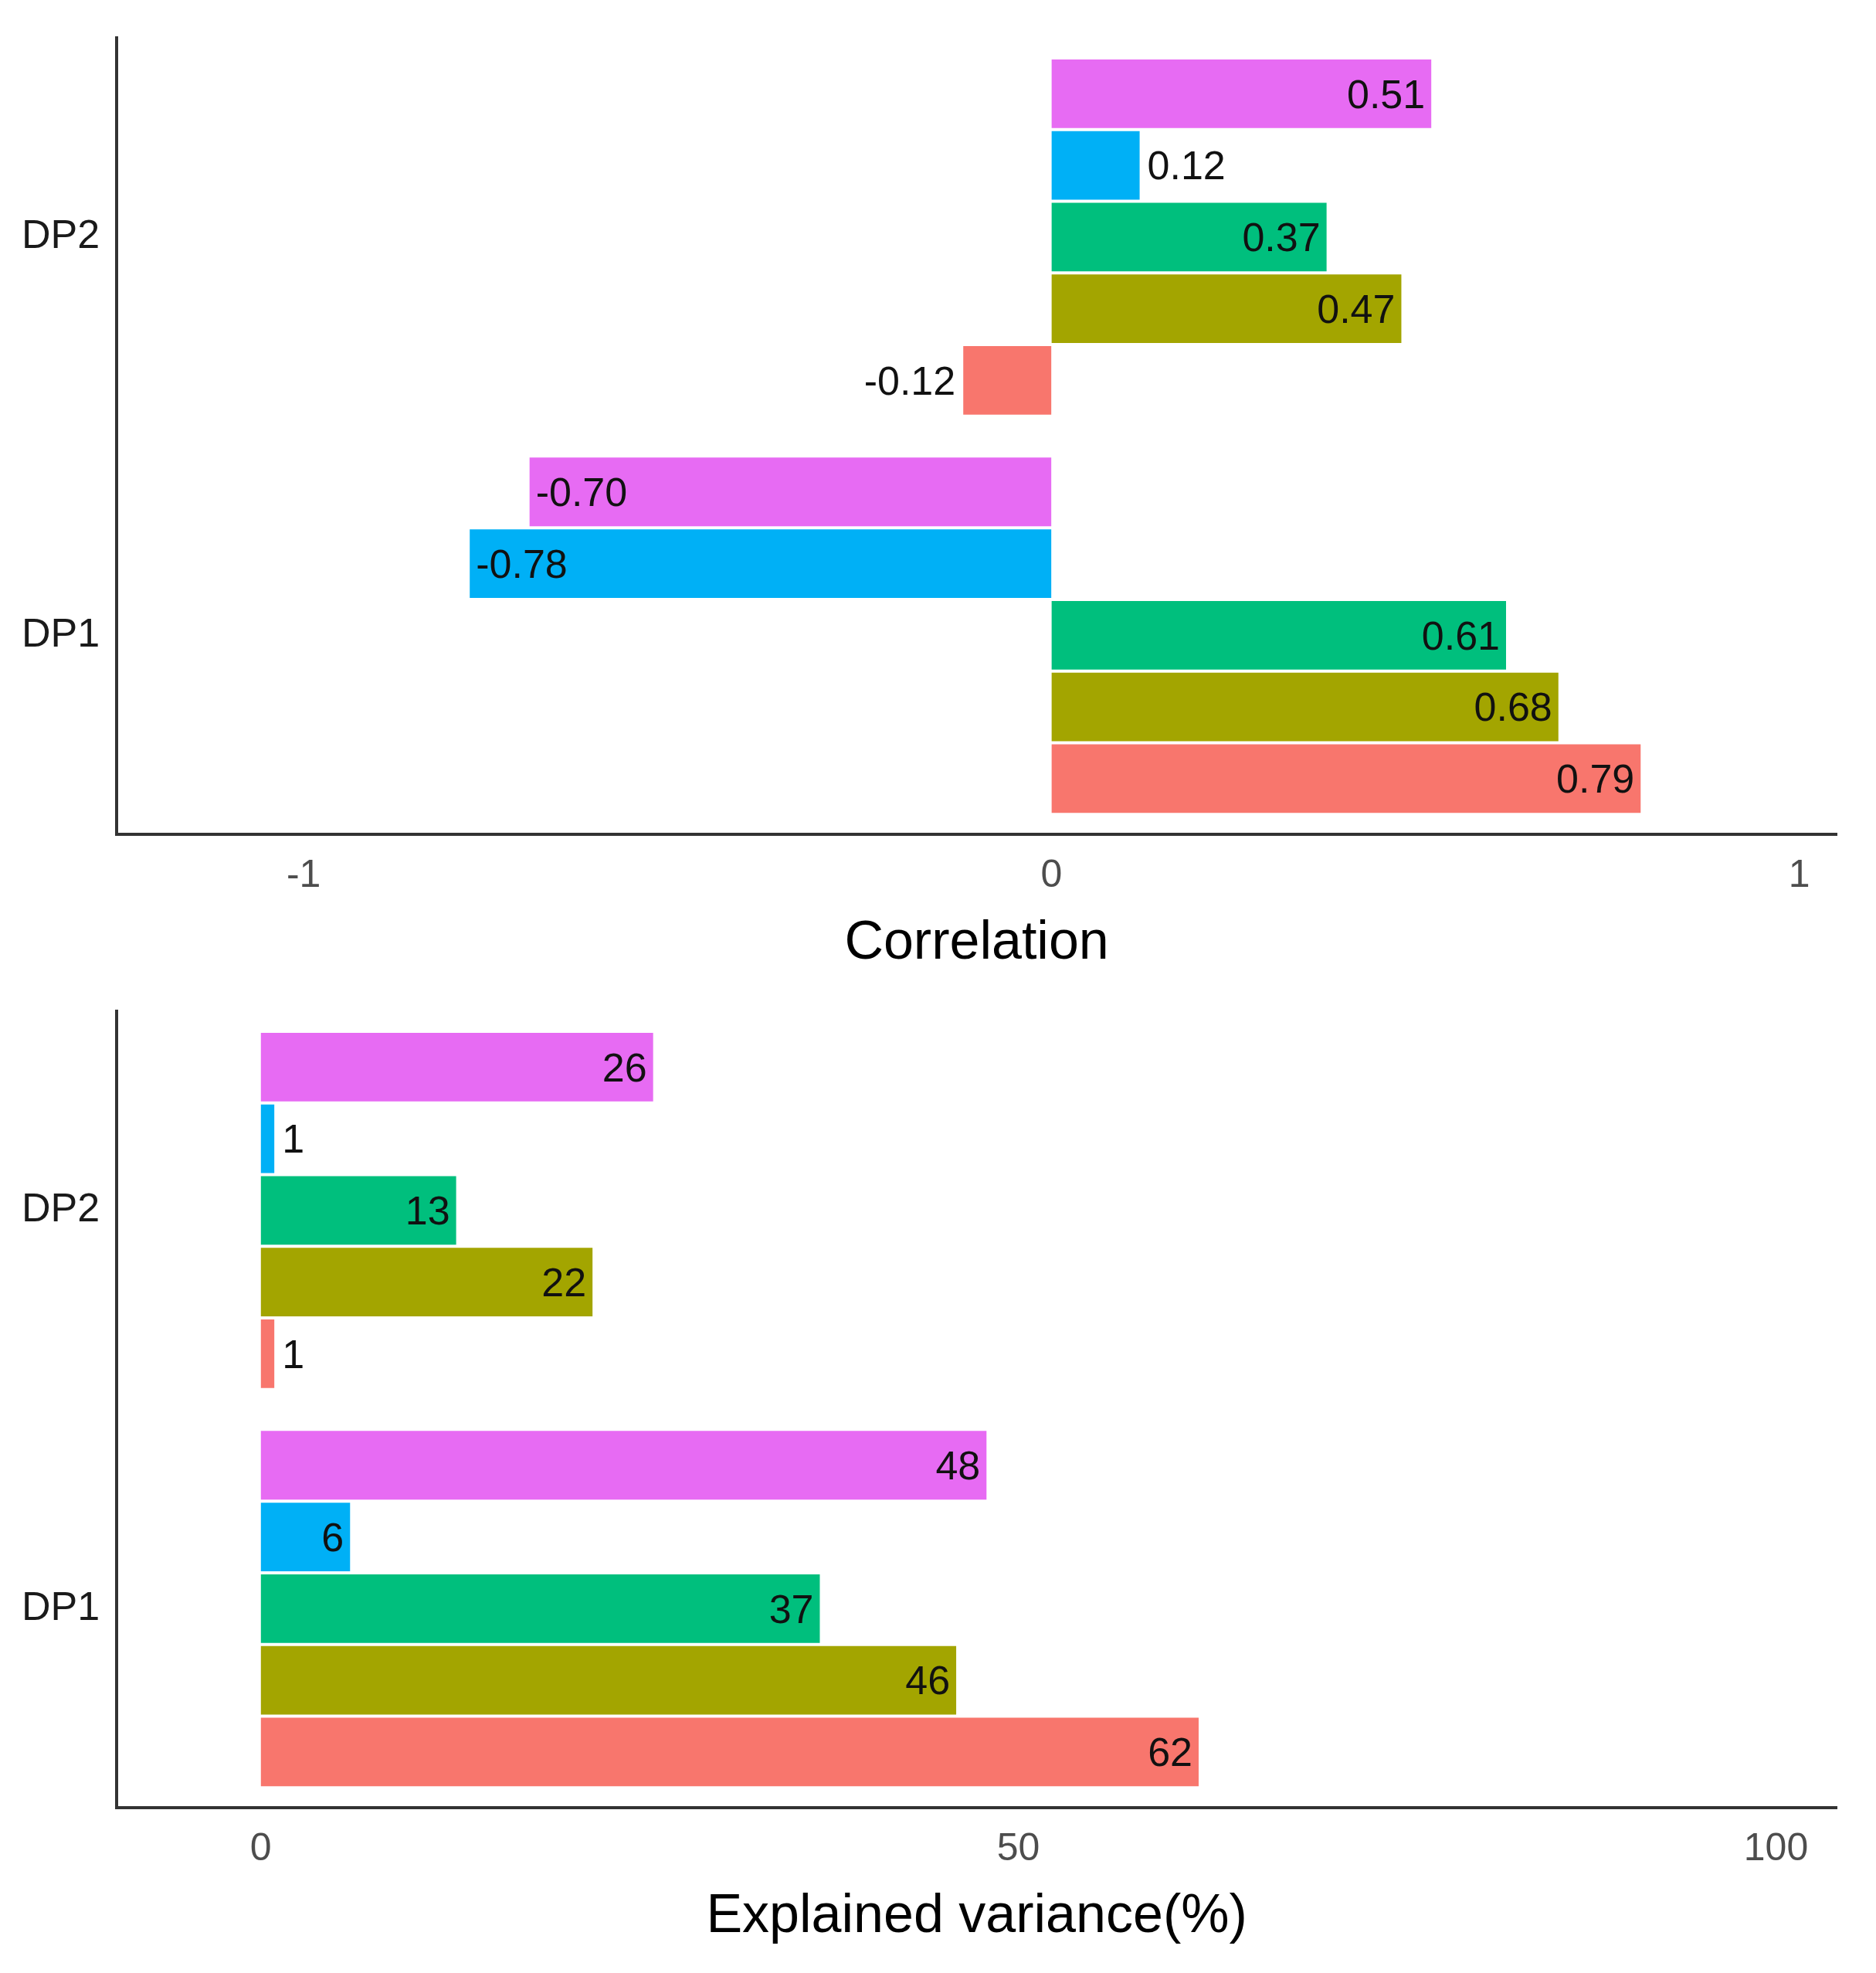  Describe the element at coordinates (1595, 779) in the screenshot. I see `data-label: 0.79` at that location.